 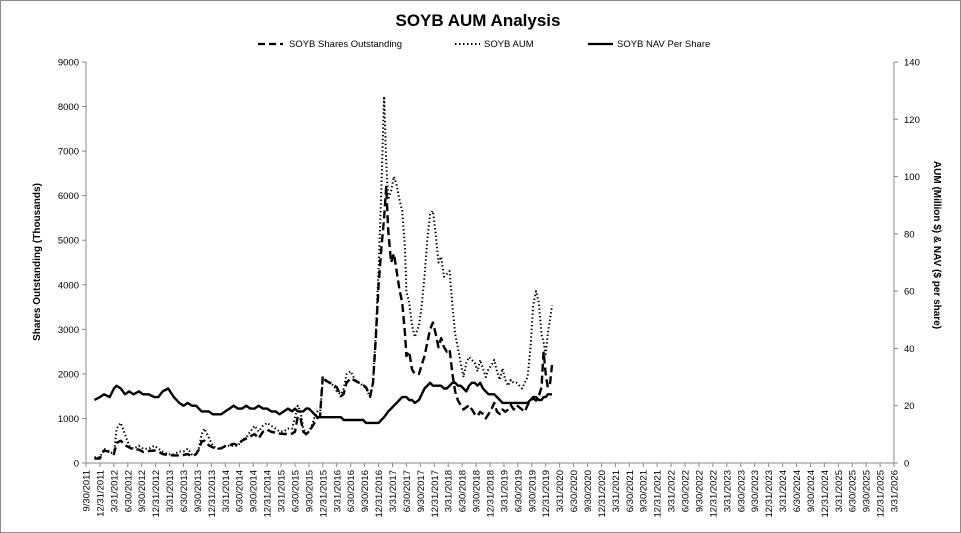 What do you see at coordinates (100, 493) in the screenshot?
I see `x-tick-label: 12/31/2011` at bounding box center [100, 493].